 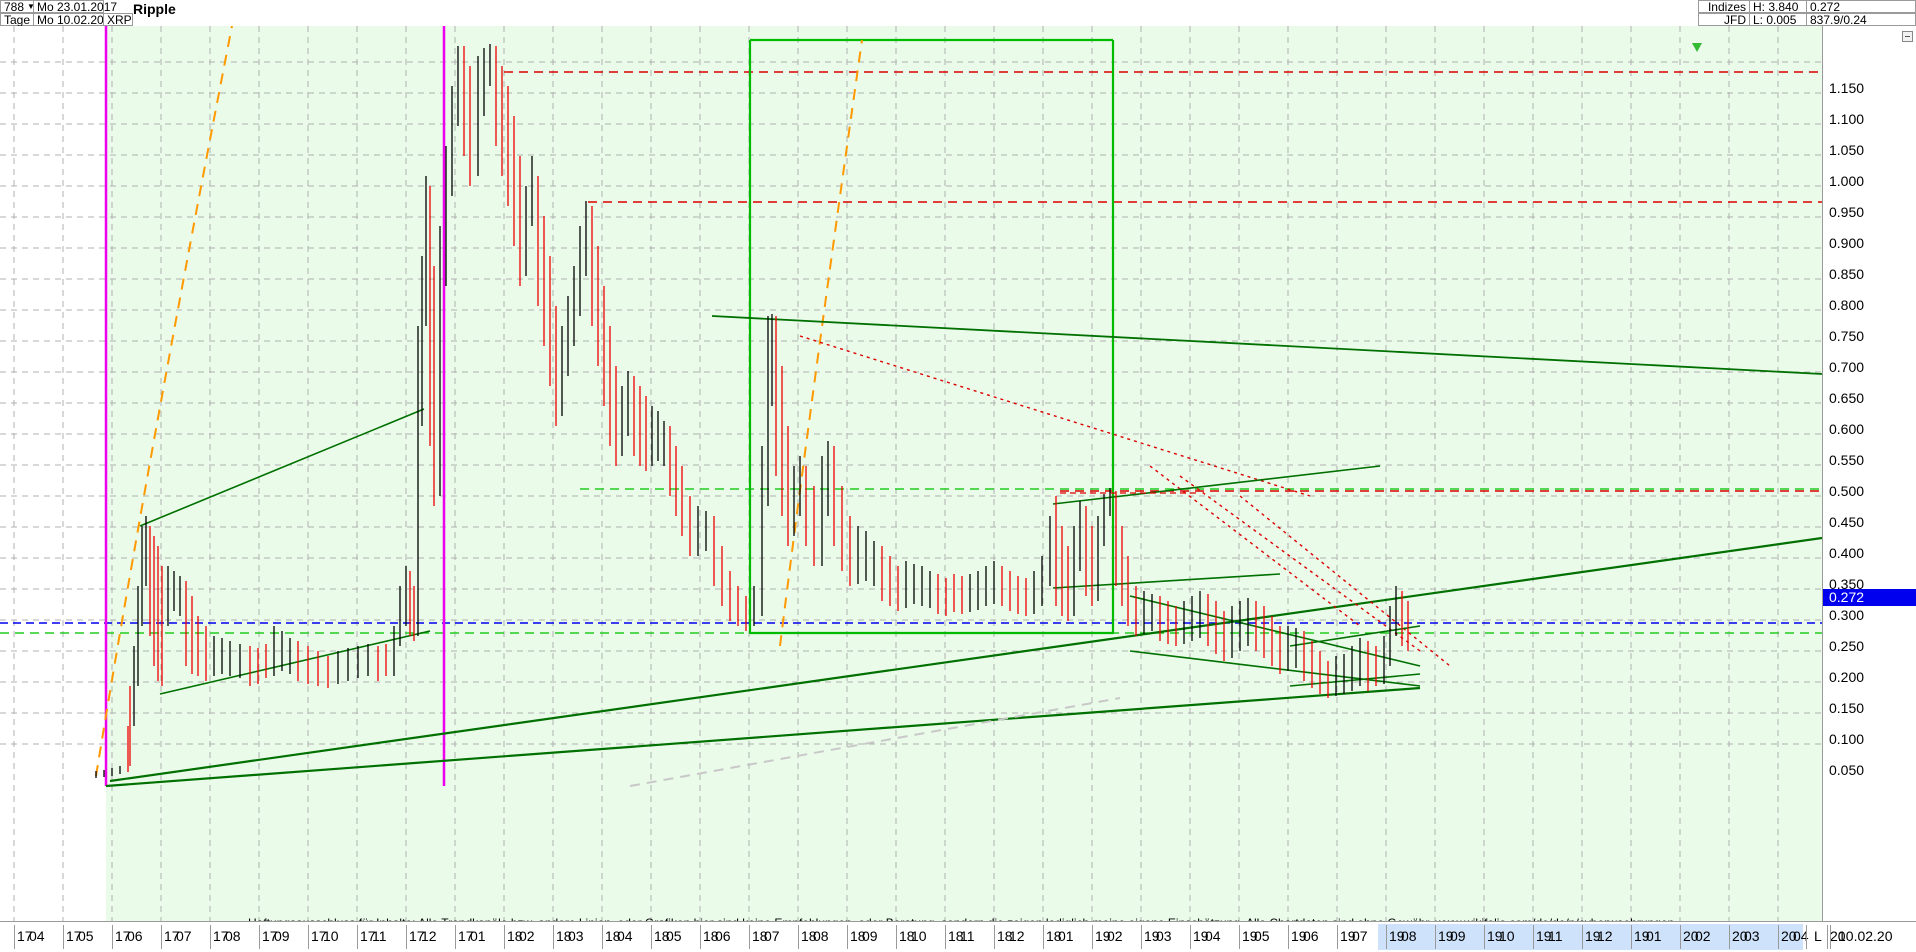 What do you see at coordinates (1847, 305) in the screenshot?
I see `price-tick: 0.800` at bounding box center [1847, 305].